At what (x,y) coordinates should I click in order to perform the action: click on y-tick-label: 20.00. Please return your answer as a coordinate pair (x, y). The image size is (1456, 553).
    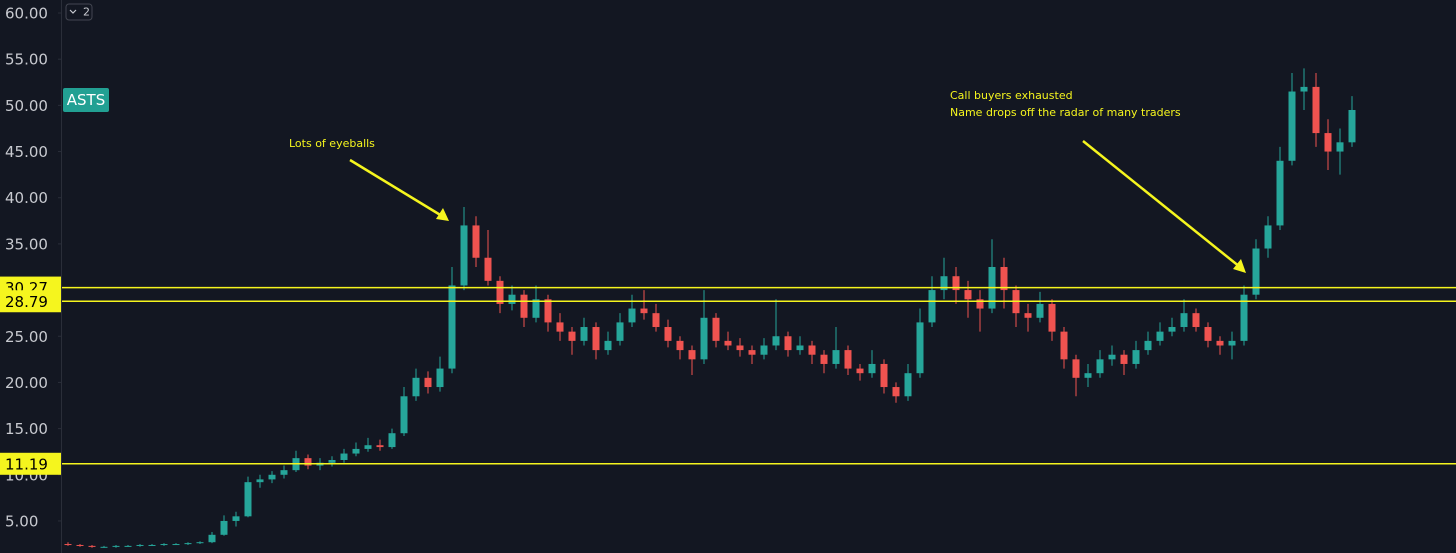
    Looking at the image, I should click on (26, 383).